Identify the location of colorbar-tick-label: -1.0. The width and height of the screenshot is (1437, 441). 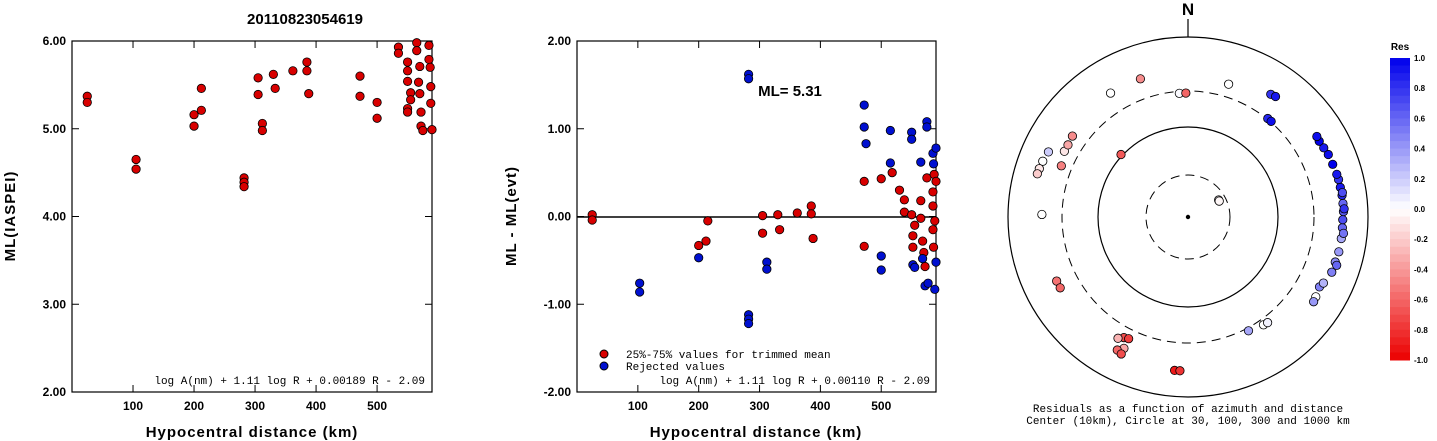
(1421, 360).